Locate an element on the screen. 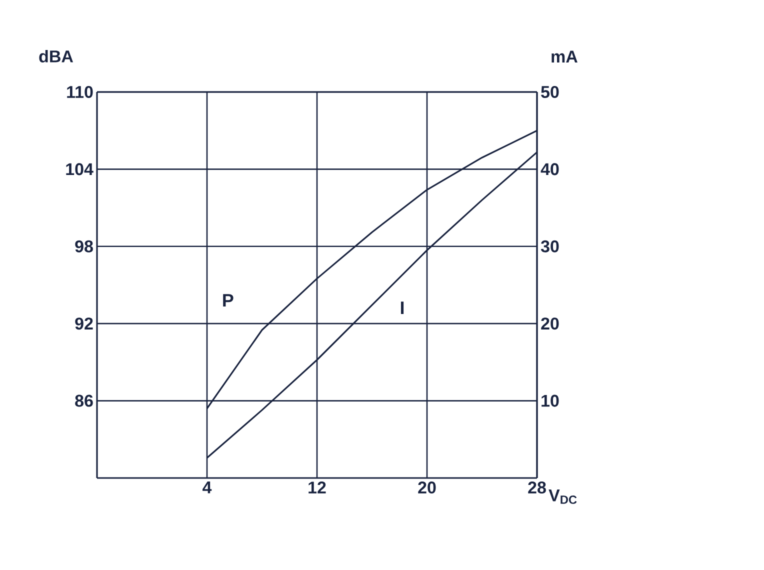 The width and height of the screenshot is (764, 570). y2-tick-label: 50 is located at coordinates (550, 92).